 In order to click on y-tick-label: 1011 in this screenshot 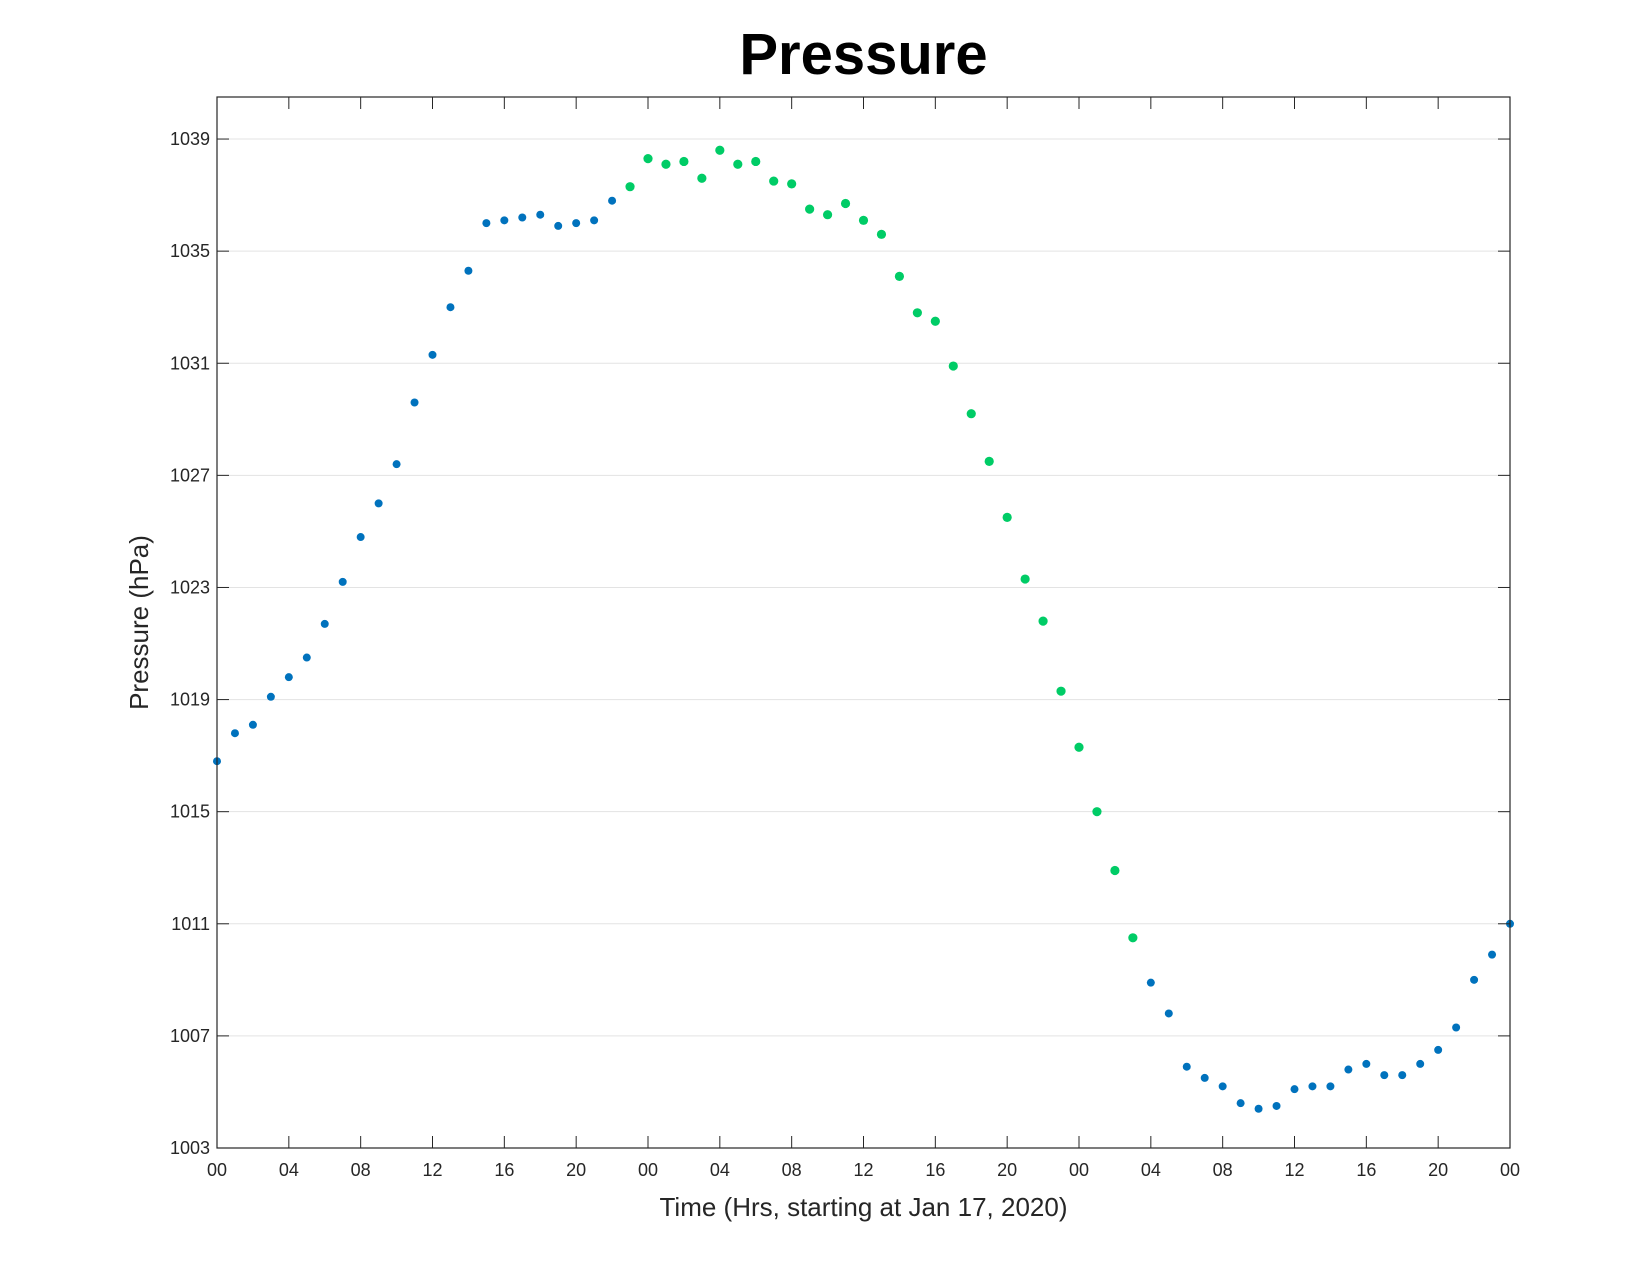, I will do `click(190, 924)`.